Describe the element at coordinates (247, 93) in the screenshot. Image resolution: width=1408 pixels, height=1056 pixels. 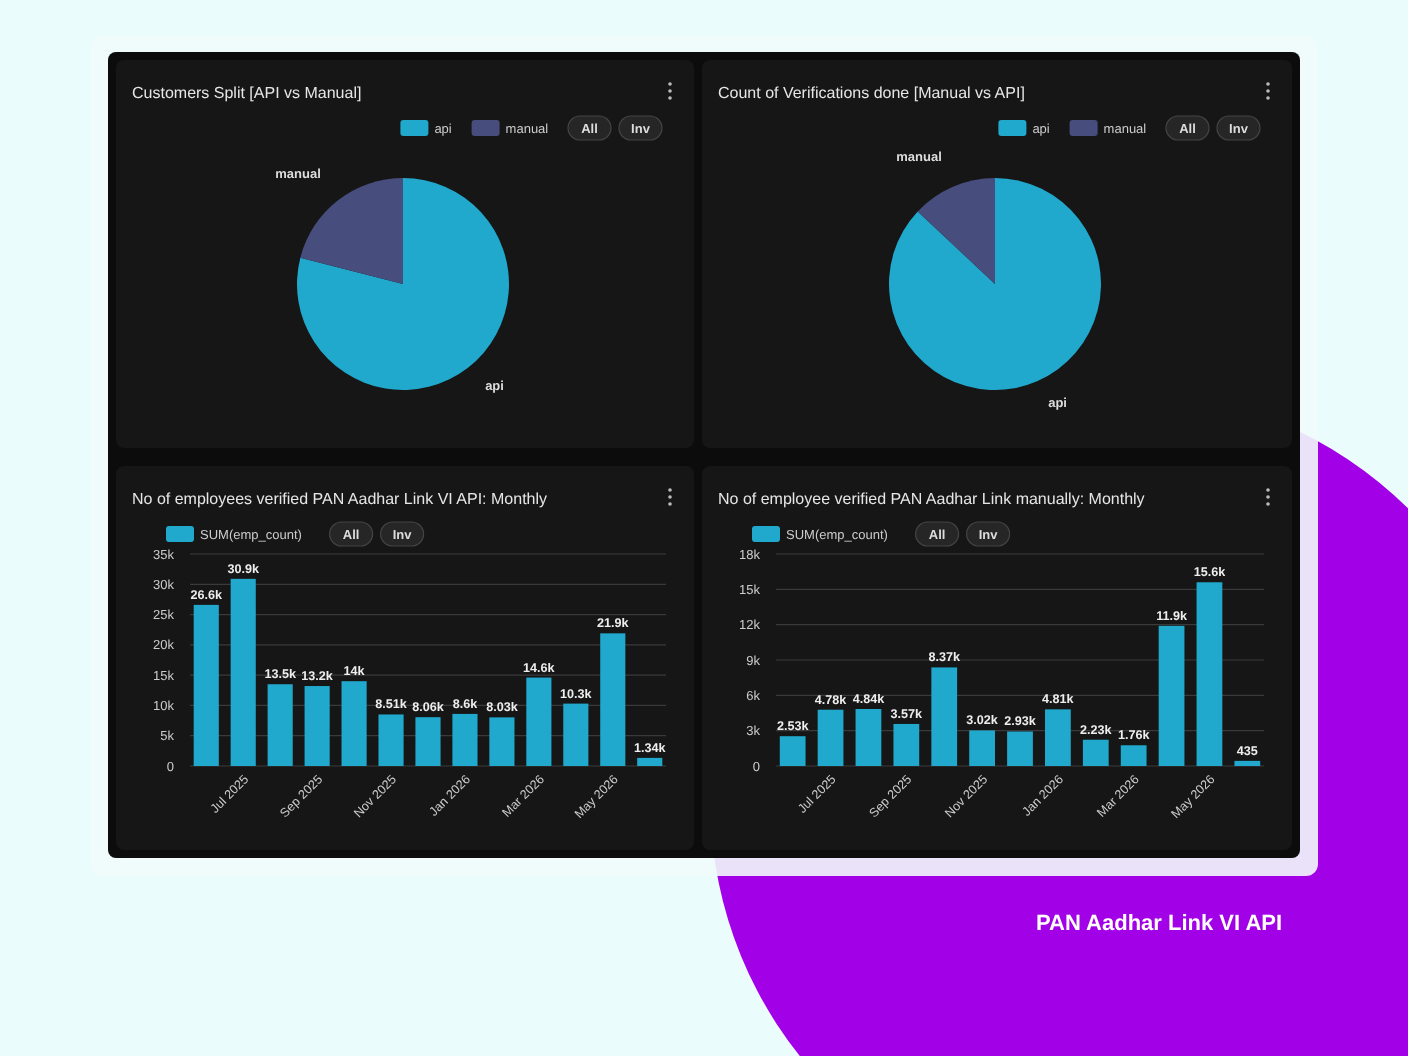
I see `chart-title: Customers Split [API vs Manual]` at that location.